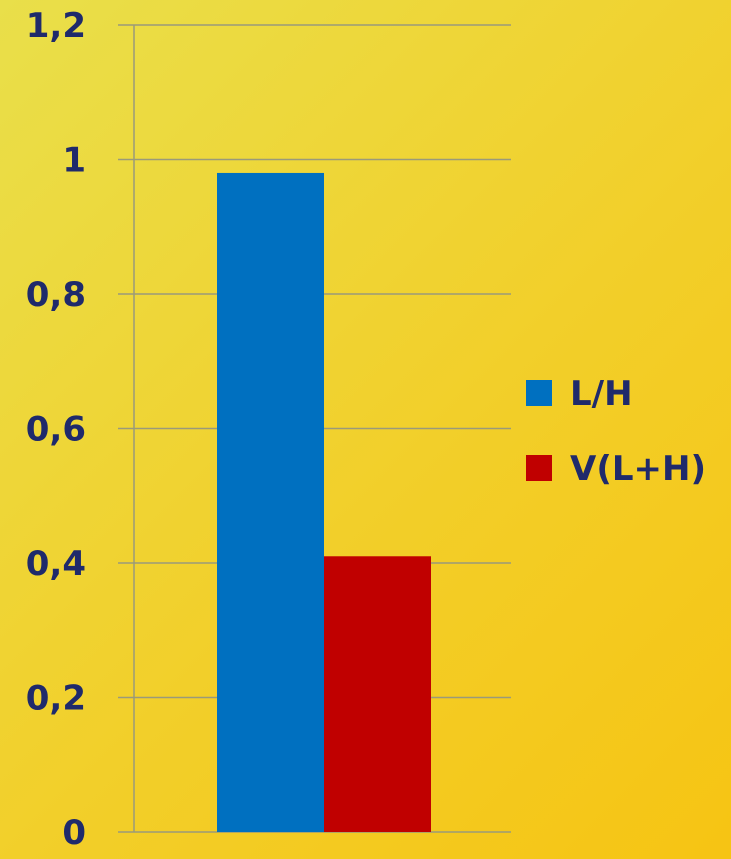  What do you see at coordinates (638, 469) in the screenshot?
I see `legend-label: V(L+H)` at bounding box center [638, 469].